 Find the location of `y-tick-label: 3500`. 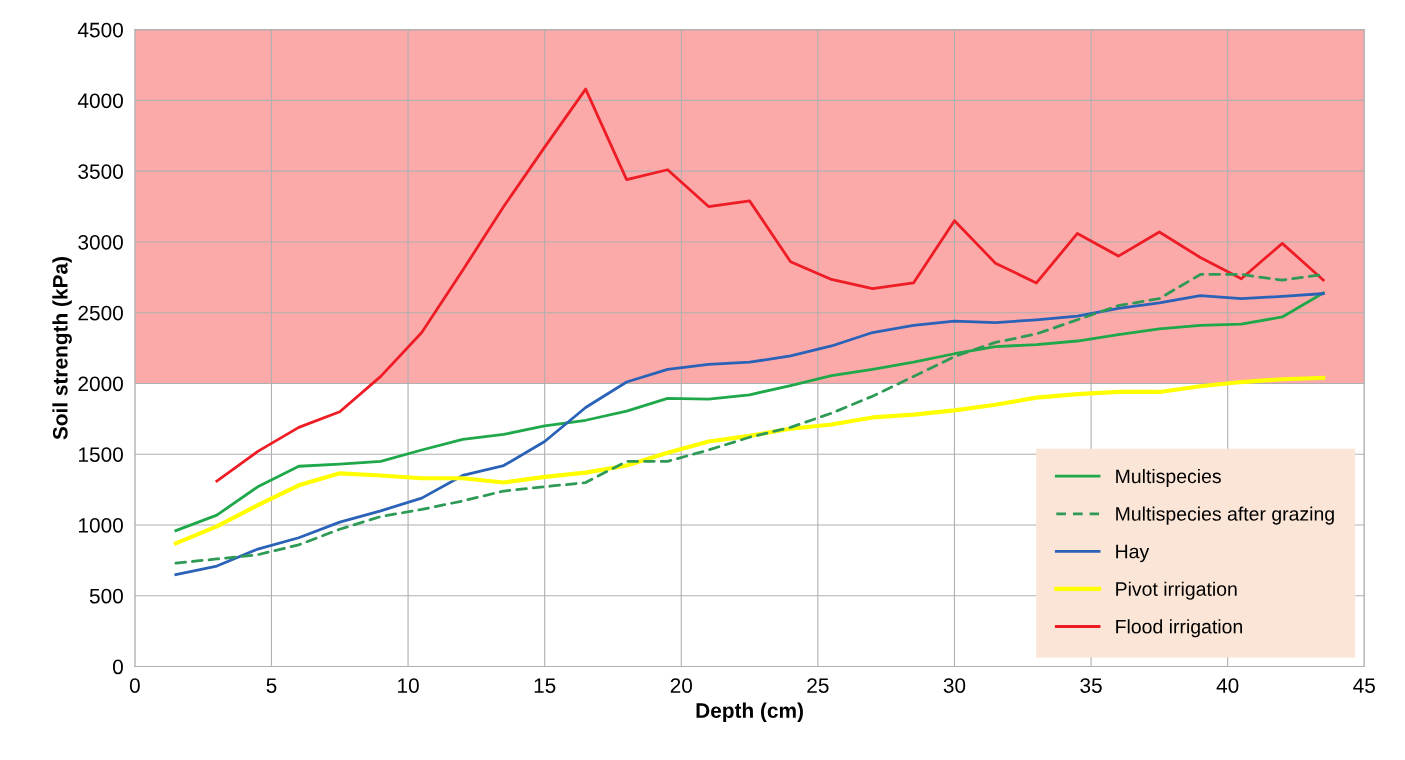

y-tick-label: 3500 is located at coordinates (100, 171).